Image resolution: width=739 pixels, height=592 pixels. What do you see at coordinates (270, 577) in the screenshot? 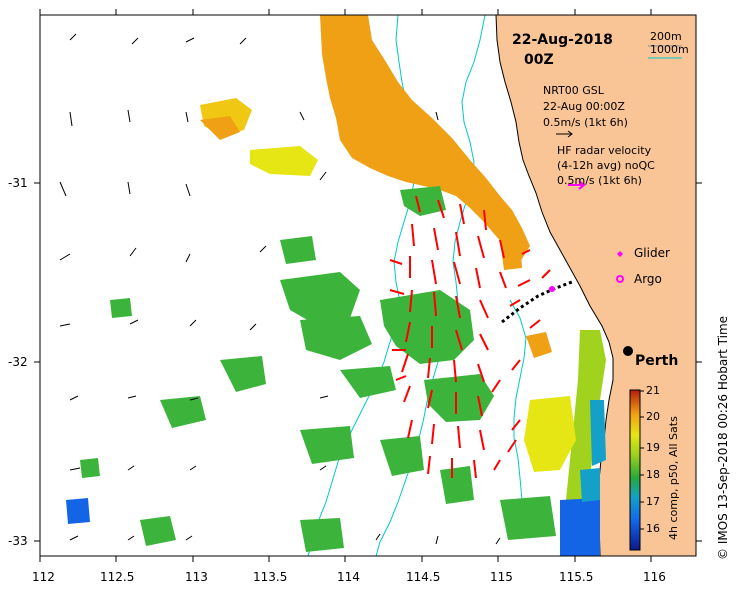
I see `x-tick-113-5: 113.5` at bounding box center [270, 577].